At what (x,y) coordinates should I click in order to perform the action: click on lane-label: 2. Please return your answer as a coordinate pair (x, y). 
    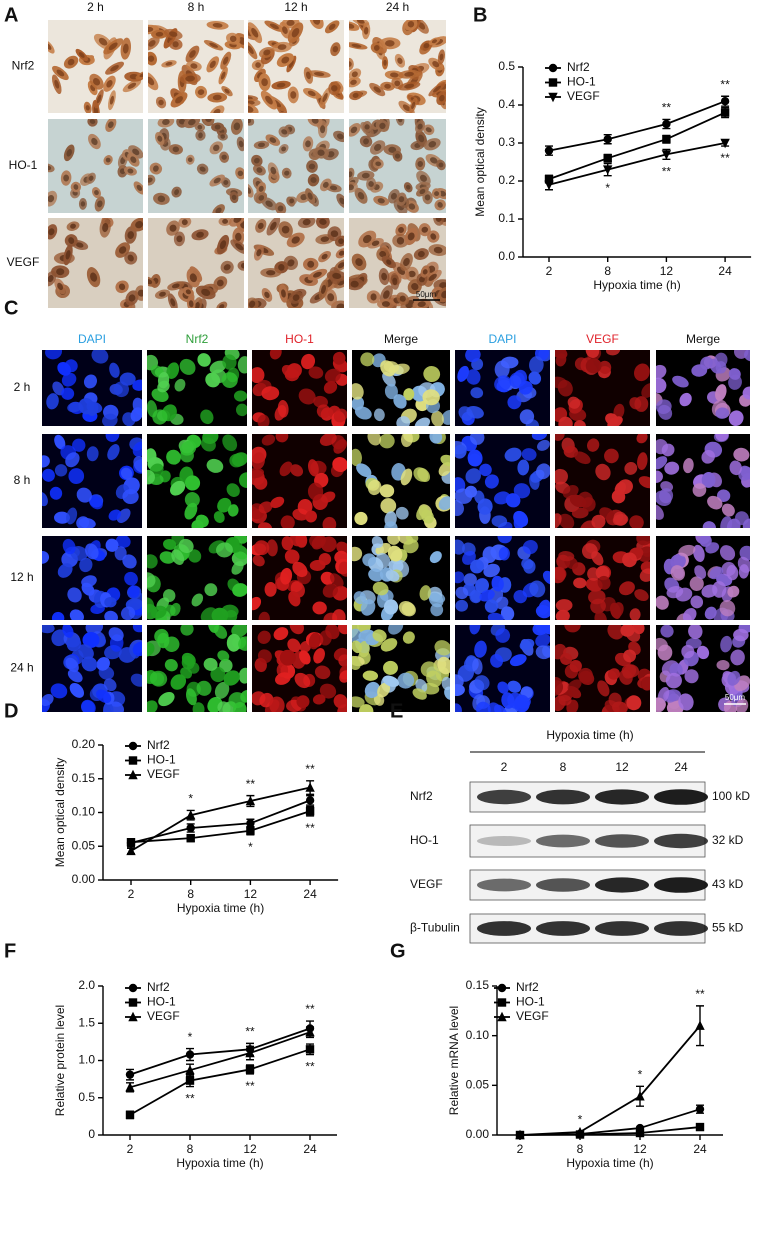
    Looking at the image, I should click on (504, 767).